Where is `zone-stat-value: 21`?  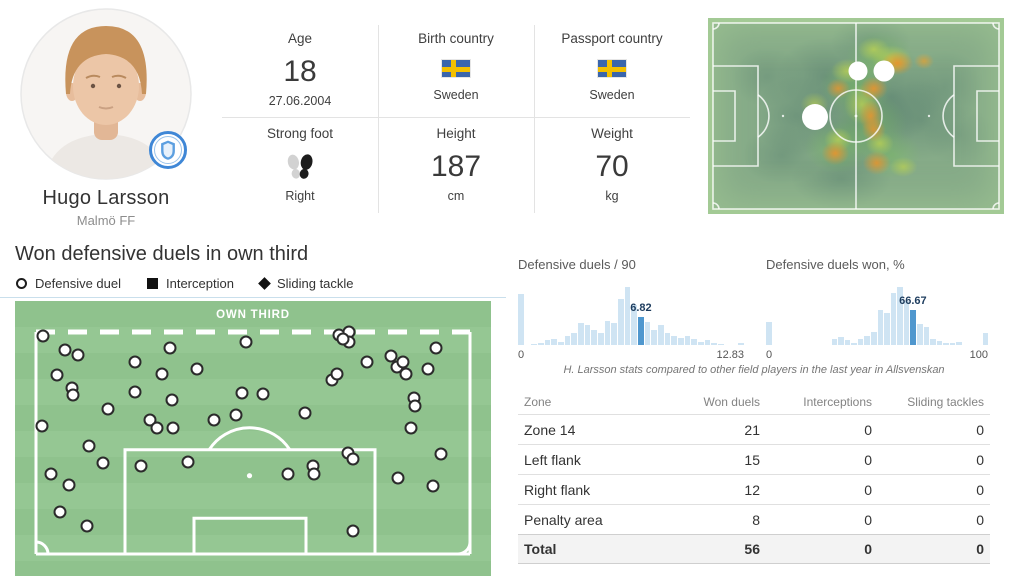
zone-stat-value: 21 is located at coordinates (752, 429).